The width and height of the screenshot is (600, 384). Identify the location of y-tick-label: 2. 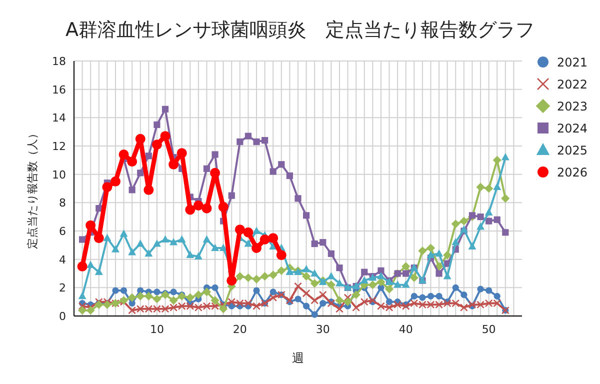
(62, 288).